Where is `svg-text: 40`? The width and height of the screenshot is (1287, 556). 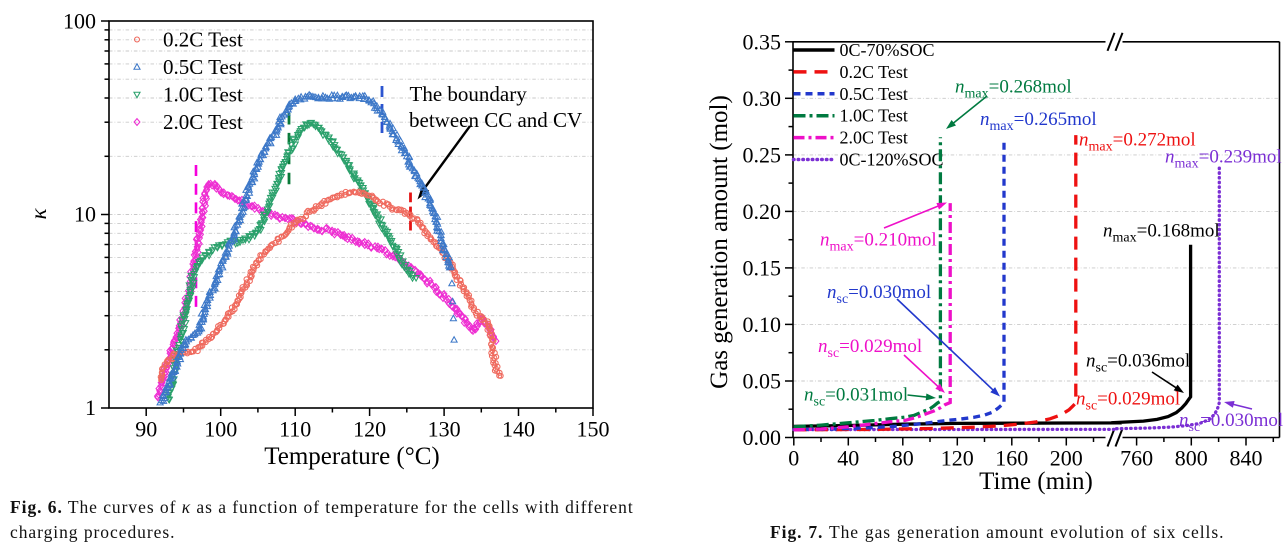
svg-text: 40 is located at coordinates (848, 458).